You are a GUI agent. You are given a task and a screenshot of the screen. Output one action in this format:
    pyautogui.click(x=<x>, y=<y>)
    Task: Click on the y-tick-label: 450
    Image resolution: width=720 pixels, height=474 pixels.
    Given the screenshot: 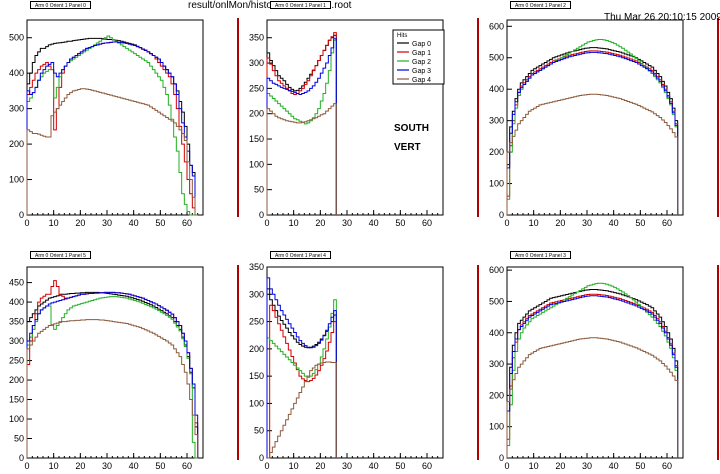 What is the action you would take?
    pyautogui.click(x=16, y=283)
    